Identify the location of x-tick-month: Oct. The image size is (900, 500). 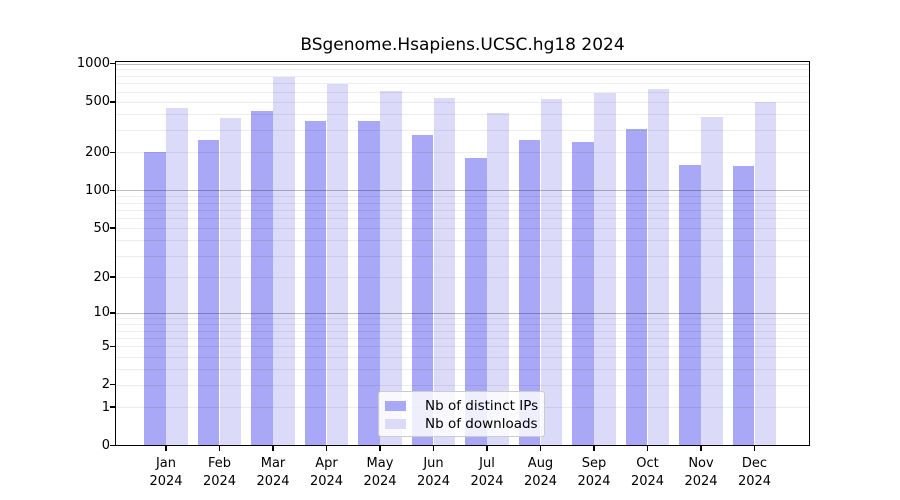
(647, 463).